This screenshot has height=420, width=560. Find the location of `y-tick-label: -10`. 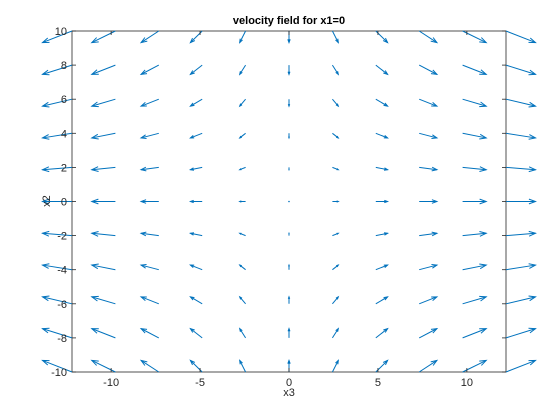

y-tick-label: -10 is located at coordinates (59, 373).